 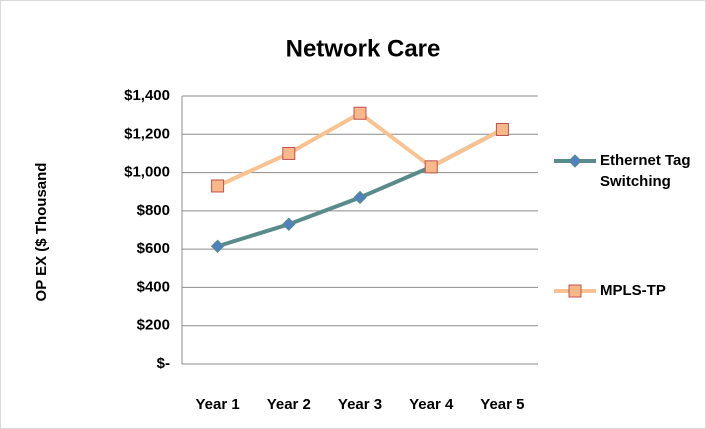 I want to click on legend-label: Ethernet Tag Switching, so click(x=645, y=171).